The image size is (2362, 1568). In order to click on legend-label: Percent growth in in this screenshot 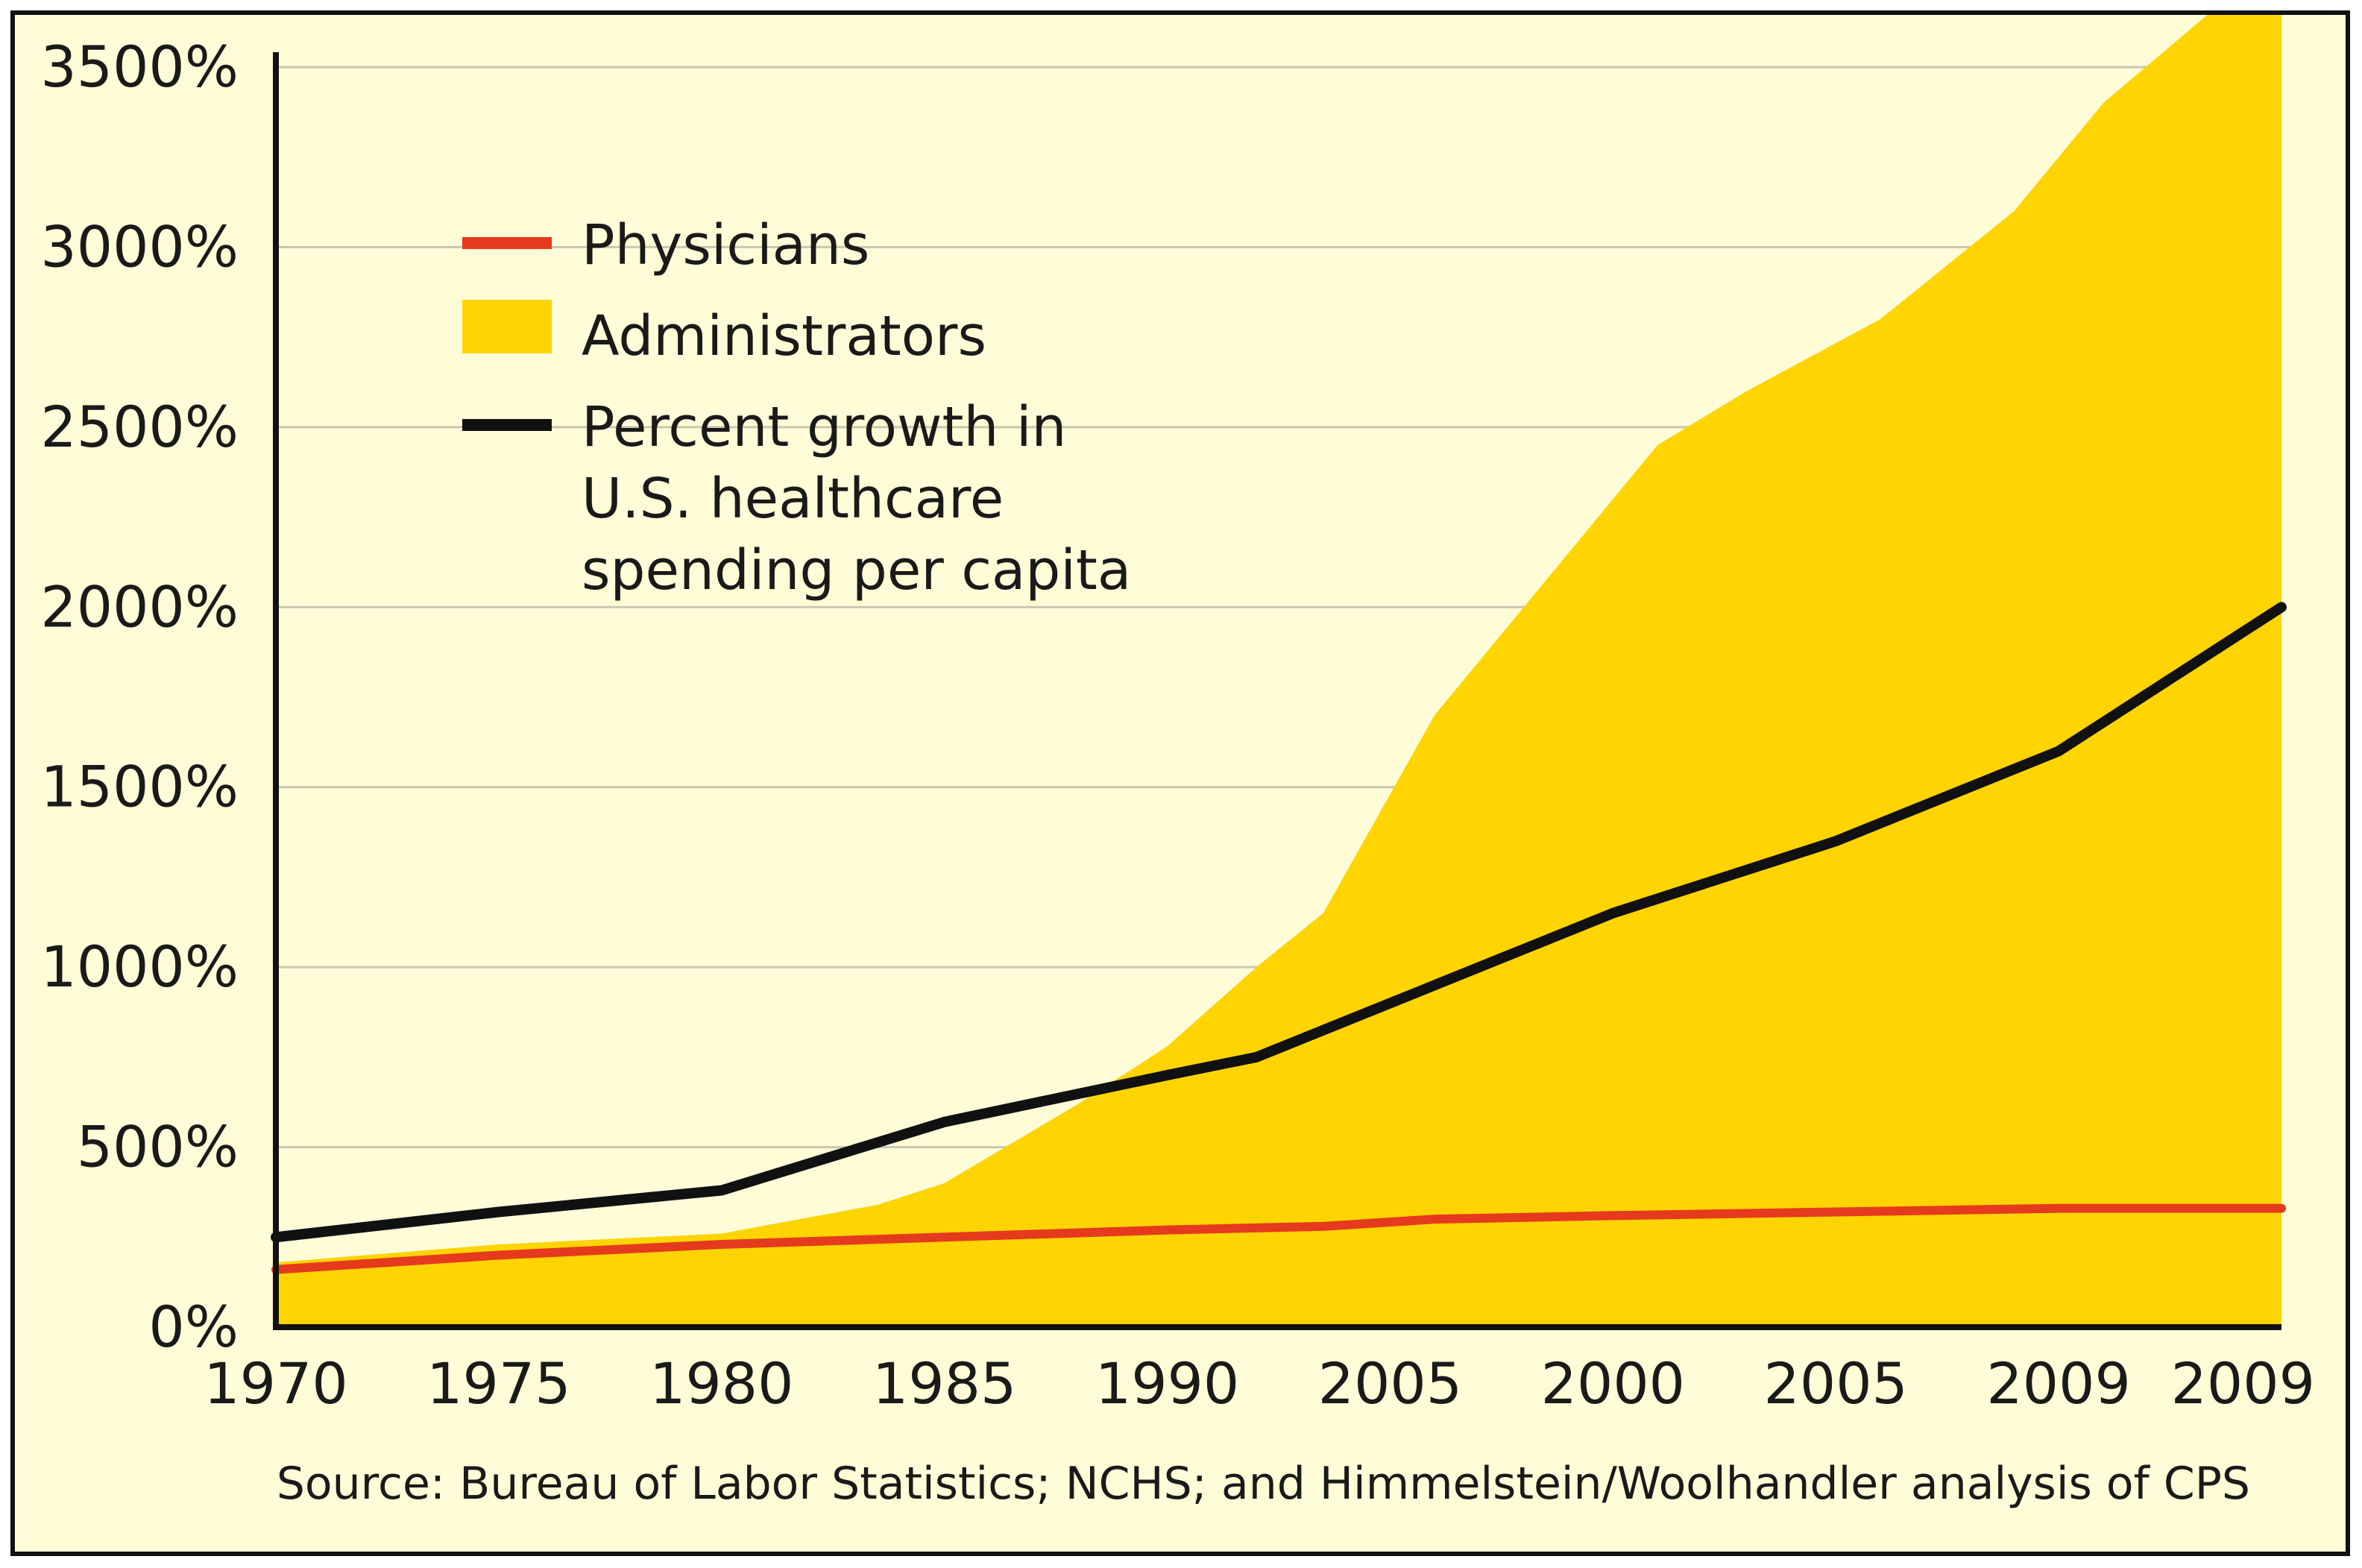, I will do `click(824, 427)`.